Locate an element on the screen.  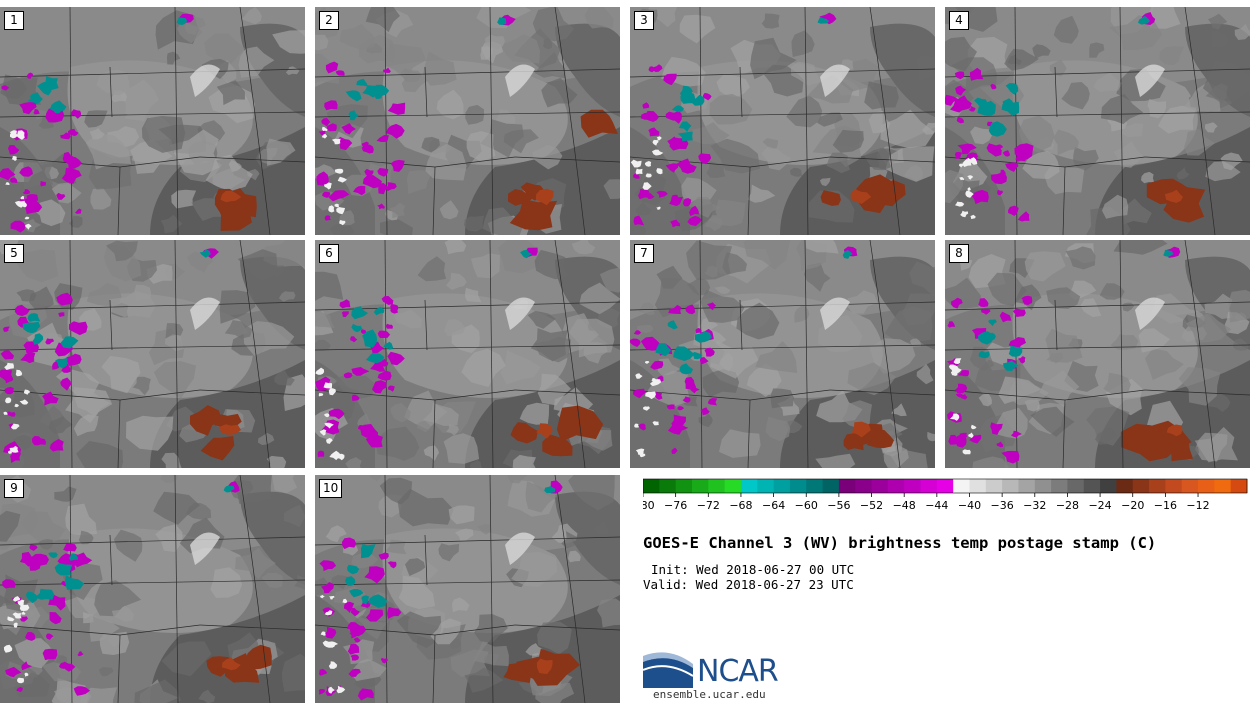
colorbar-tick-label: −12 is located at coordinates (1197, 505).